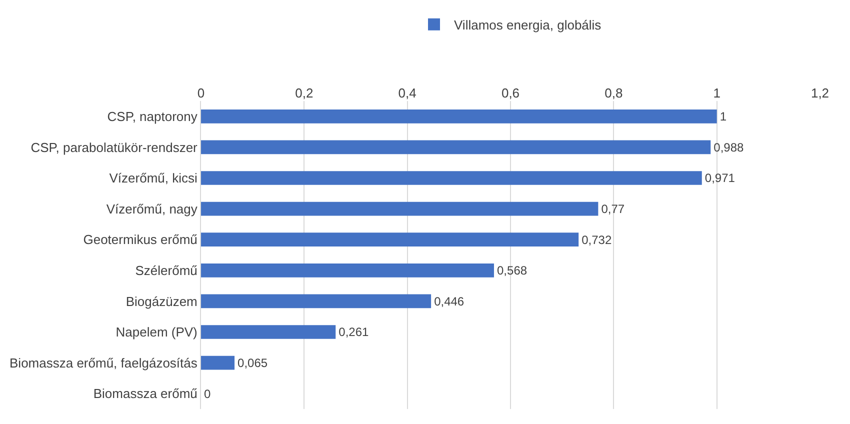 This screenshot has height=424, width=850. What do you see at coordinates (723, 117) in the screenshot?
I see `data-label: 1` at bounding box center [723, 117].